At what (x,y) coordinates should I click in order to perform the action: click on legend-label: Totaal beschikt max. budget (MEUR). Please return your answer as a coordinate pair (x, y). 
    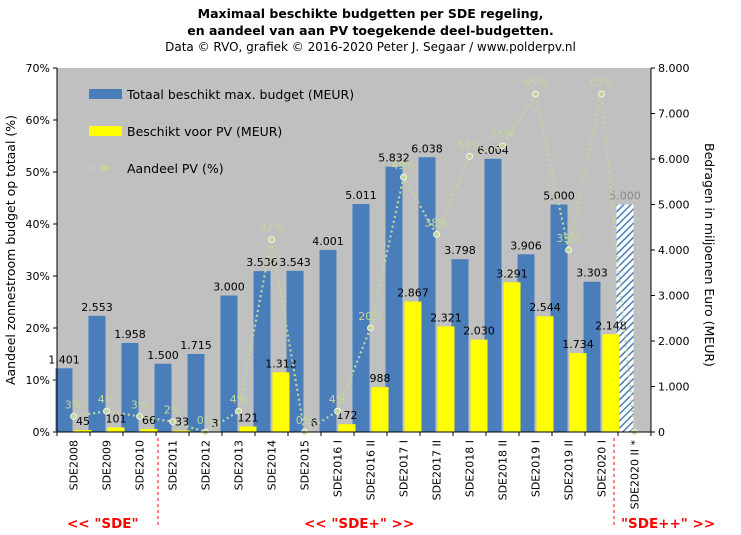
    Looking at the image, I should click on (240, 94).